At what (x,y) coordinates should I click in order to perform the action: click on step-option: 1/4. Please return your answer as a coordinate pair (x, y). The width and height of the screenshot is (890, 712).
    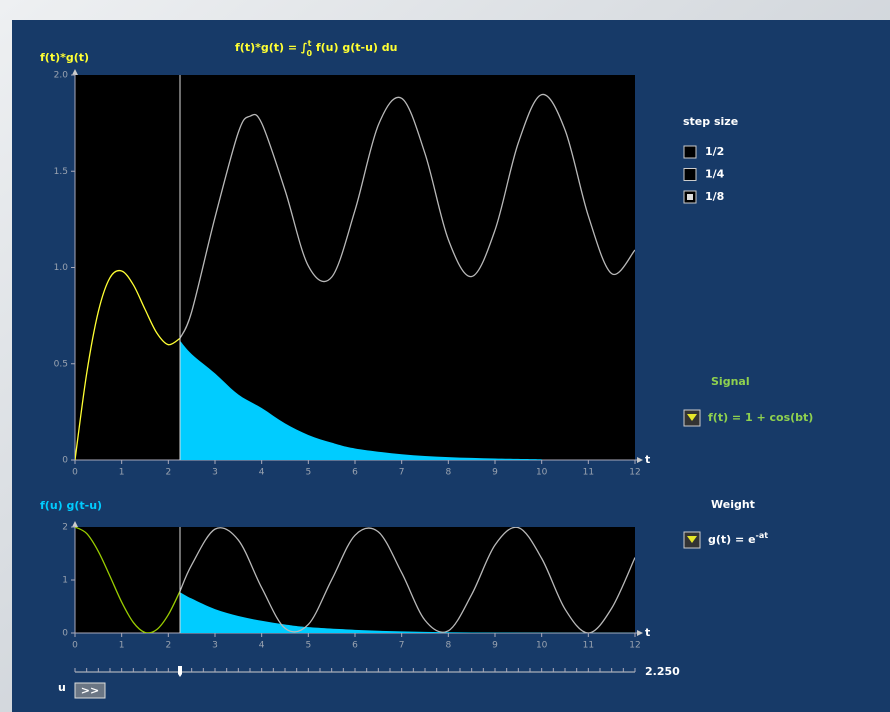
    Looking at the image, I should click on (715, 174).